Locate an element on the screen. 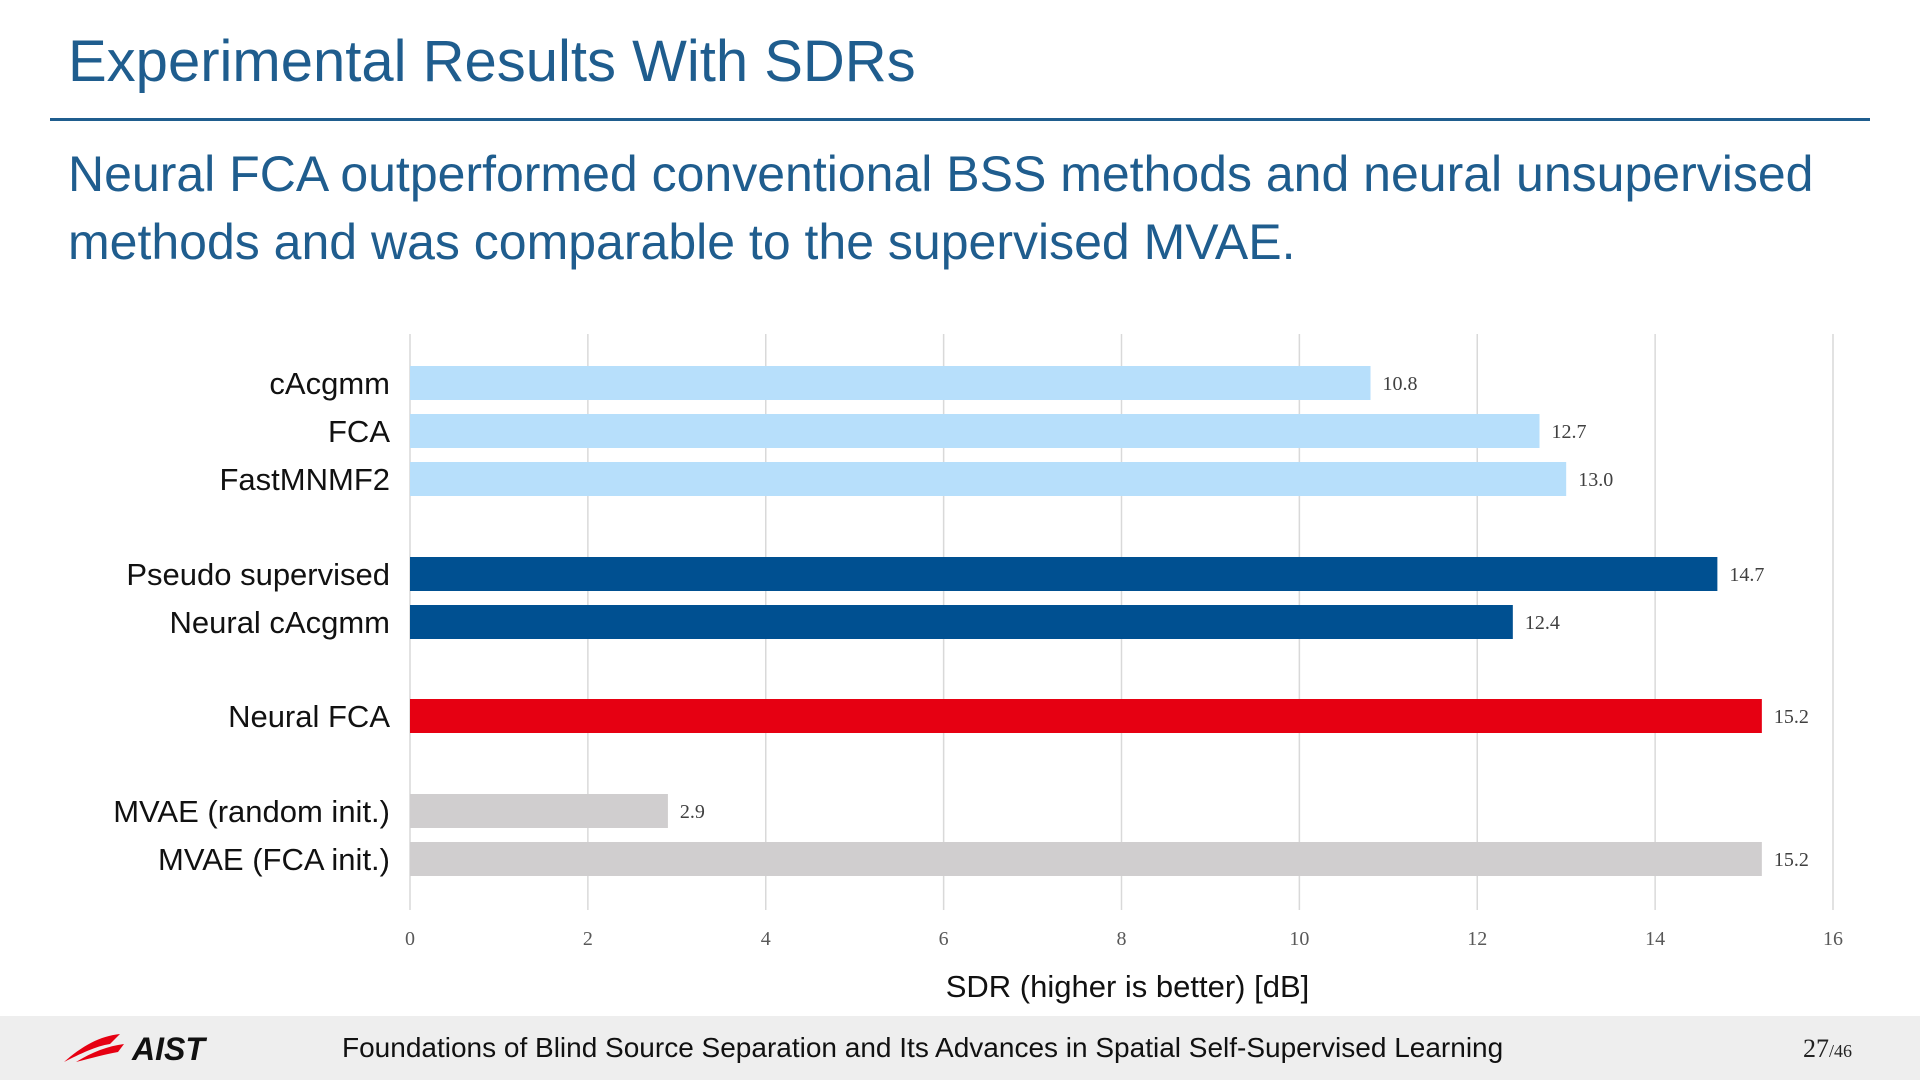 The height and width of the screenshot is (1080, 1920). category-label: cAcgmm is located at coordinates (329, 383).